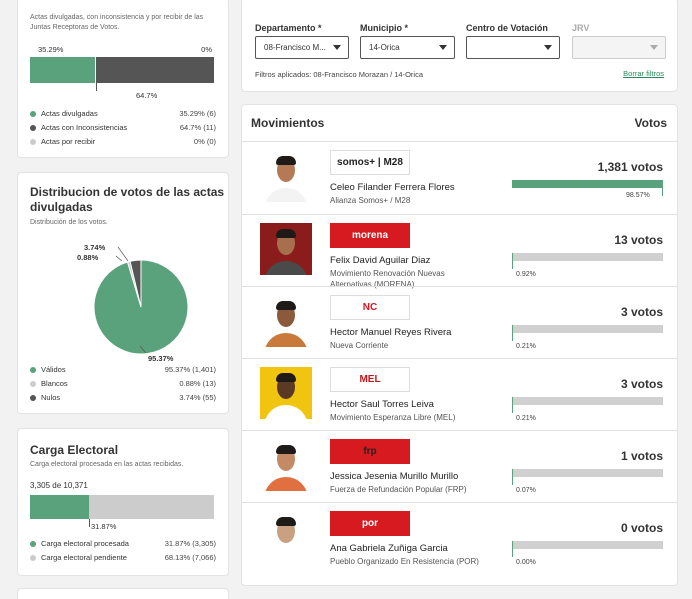 The height and width of the screenshot is (599, 692). What do you see at coordinates (161, 358) in the screenshot?
I see `pie-label-validos: 95.37%` at bounding box center [161, 358].